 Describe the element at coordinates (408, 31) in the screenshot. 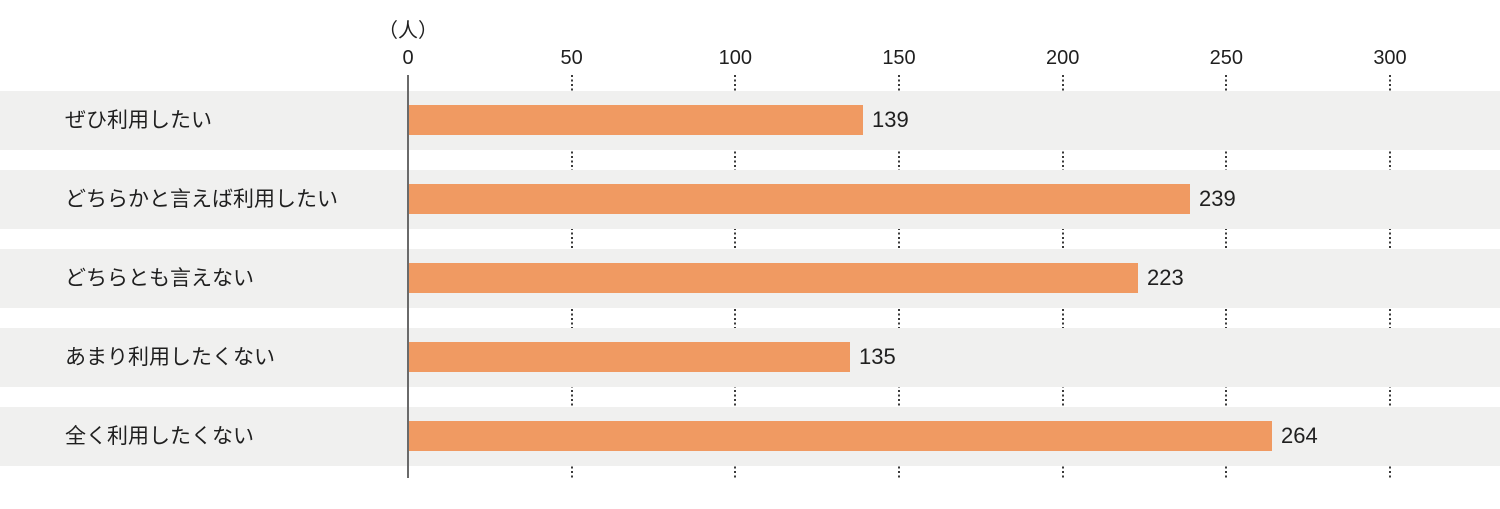

I see `axis-unit-label: （人）` at that location.